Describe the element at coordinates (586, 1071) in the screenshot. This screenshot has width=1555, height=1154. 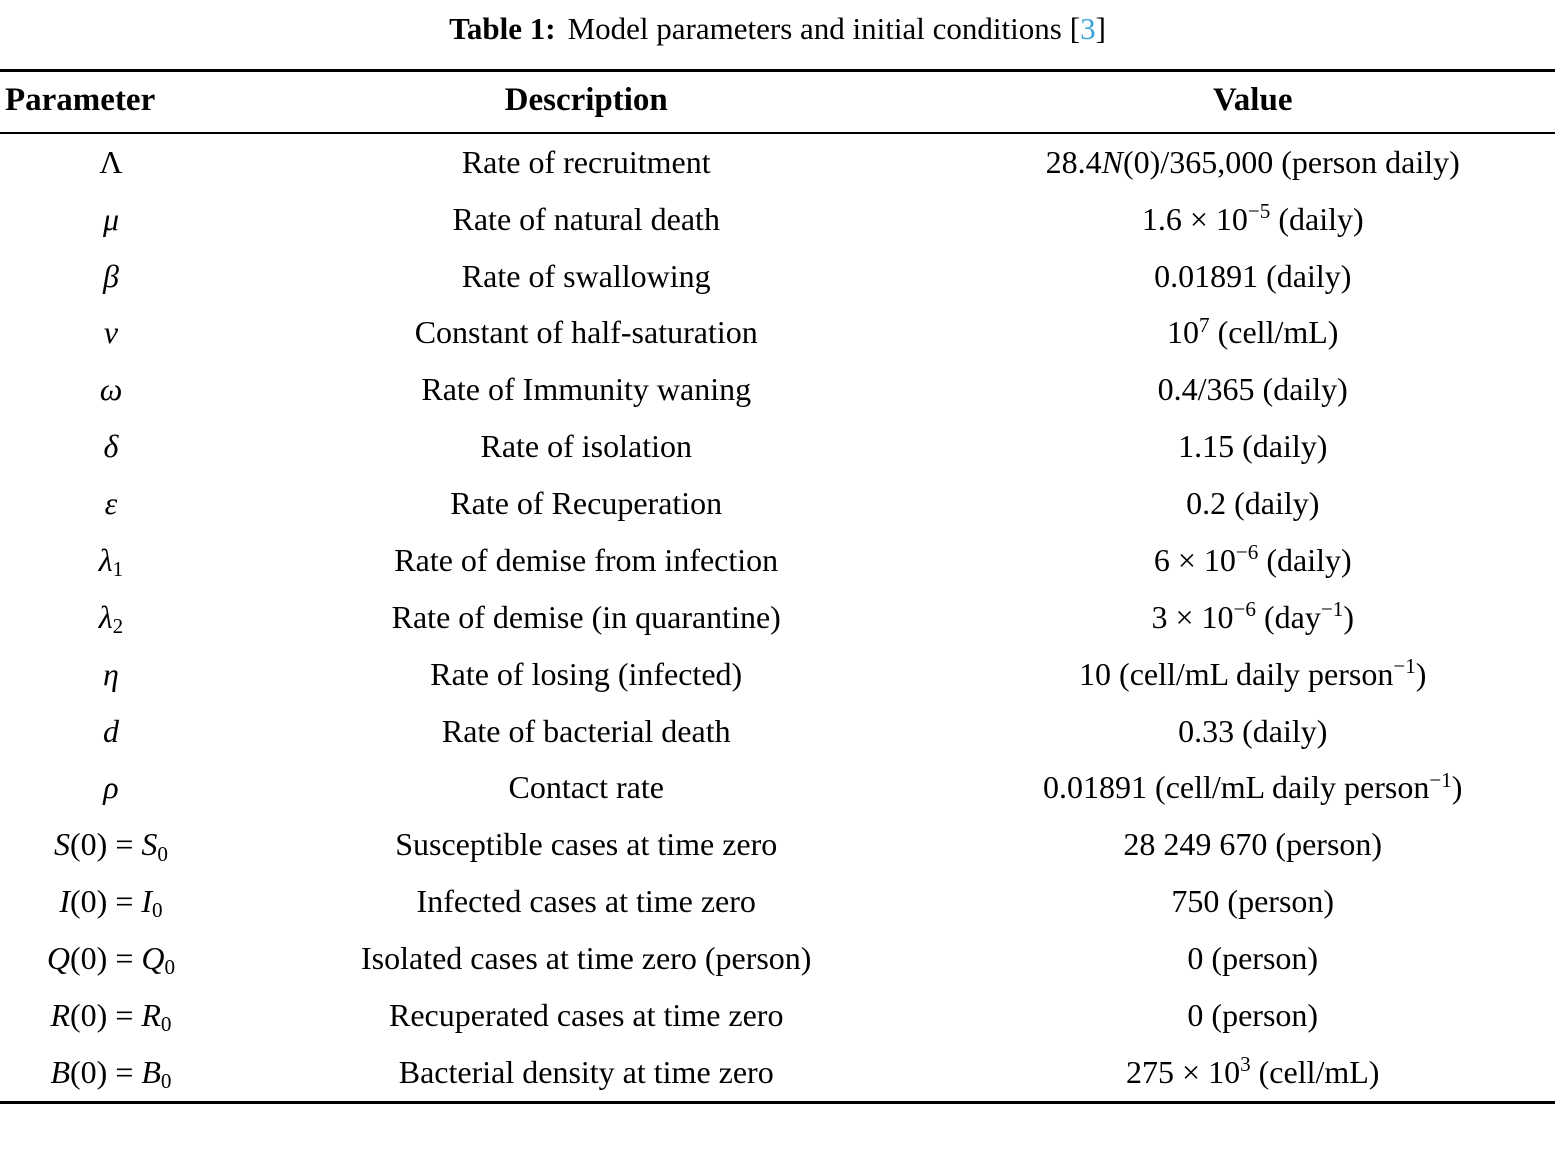
I see `cell-description: Bacterial density at time zero` at that location.